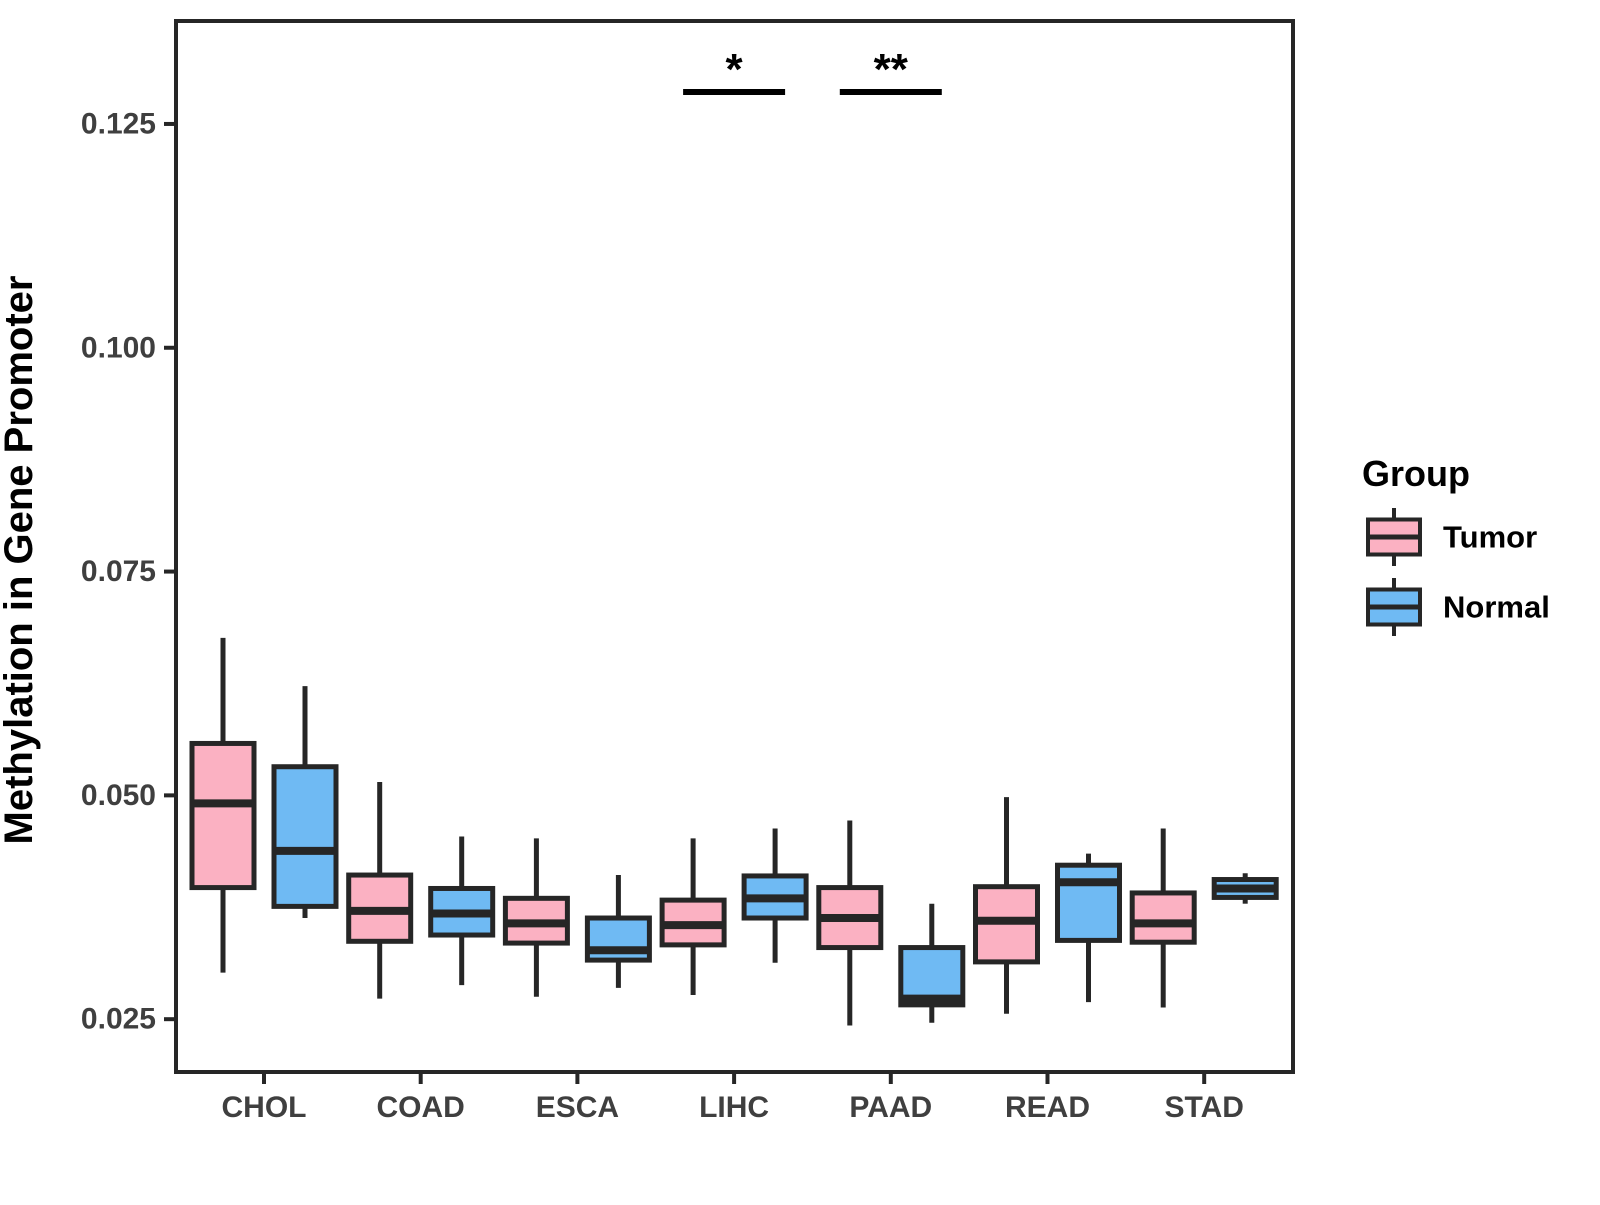 The height and width of the screenshot is (1205, 1600). Describe the element at coordinates (1163, 917) in the screenshot. I see `box-tumor-STAD` at that location.